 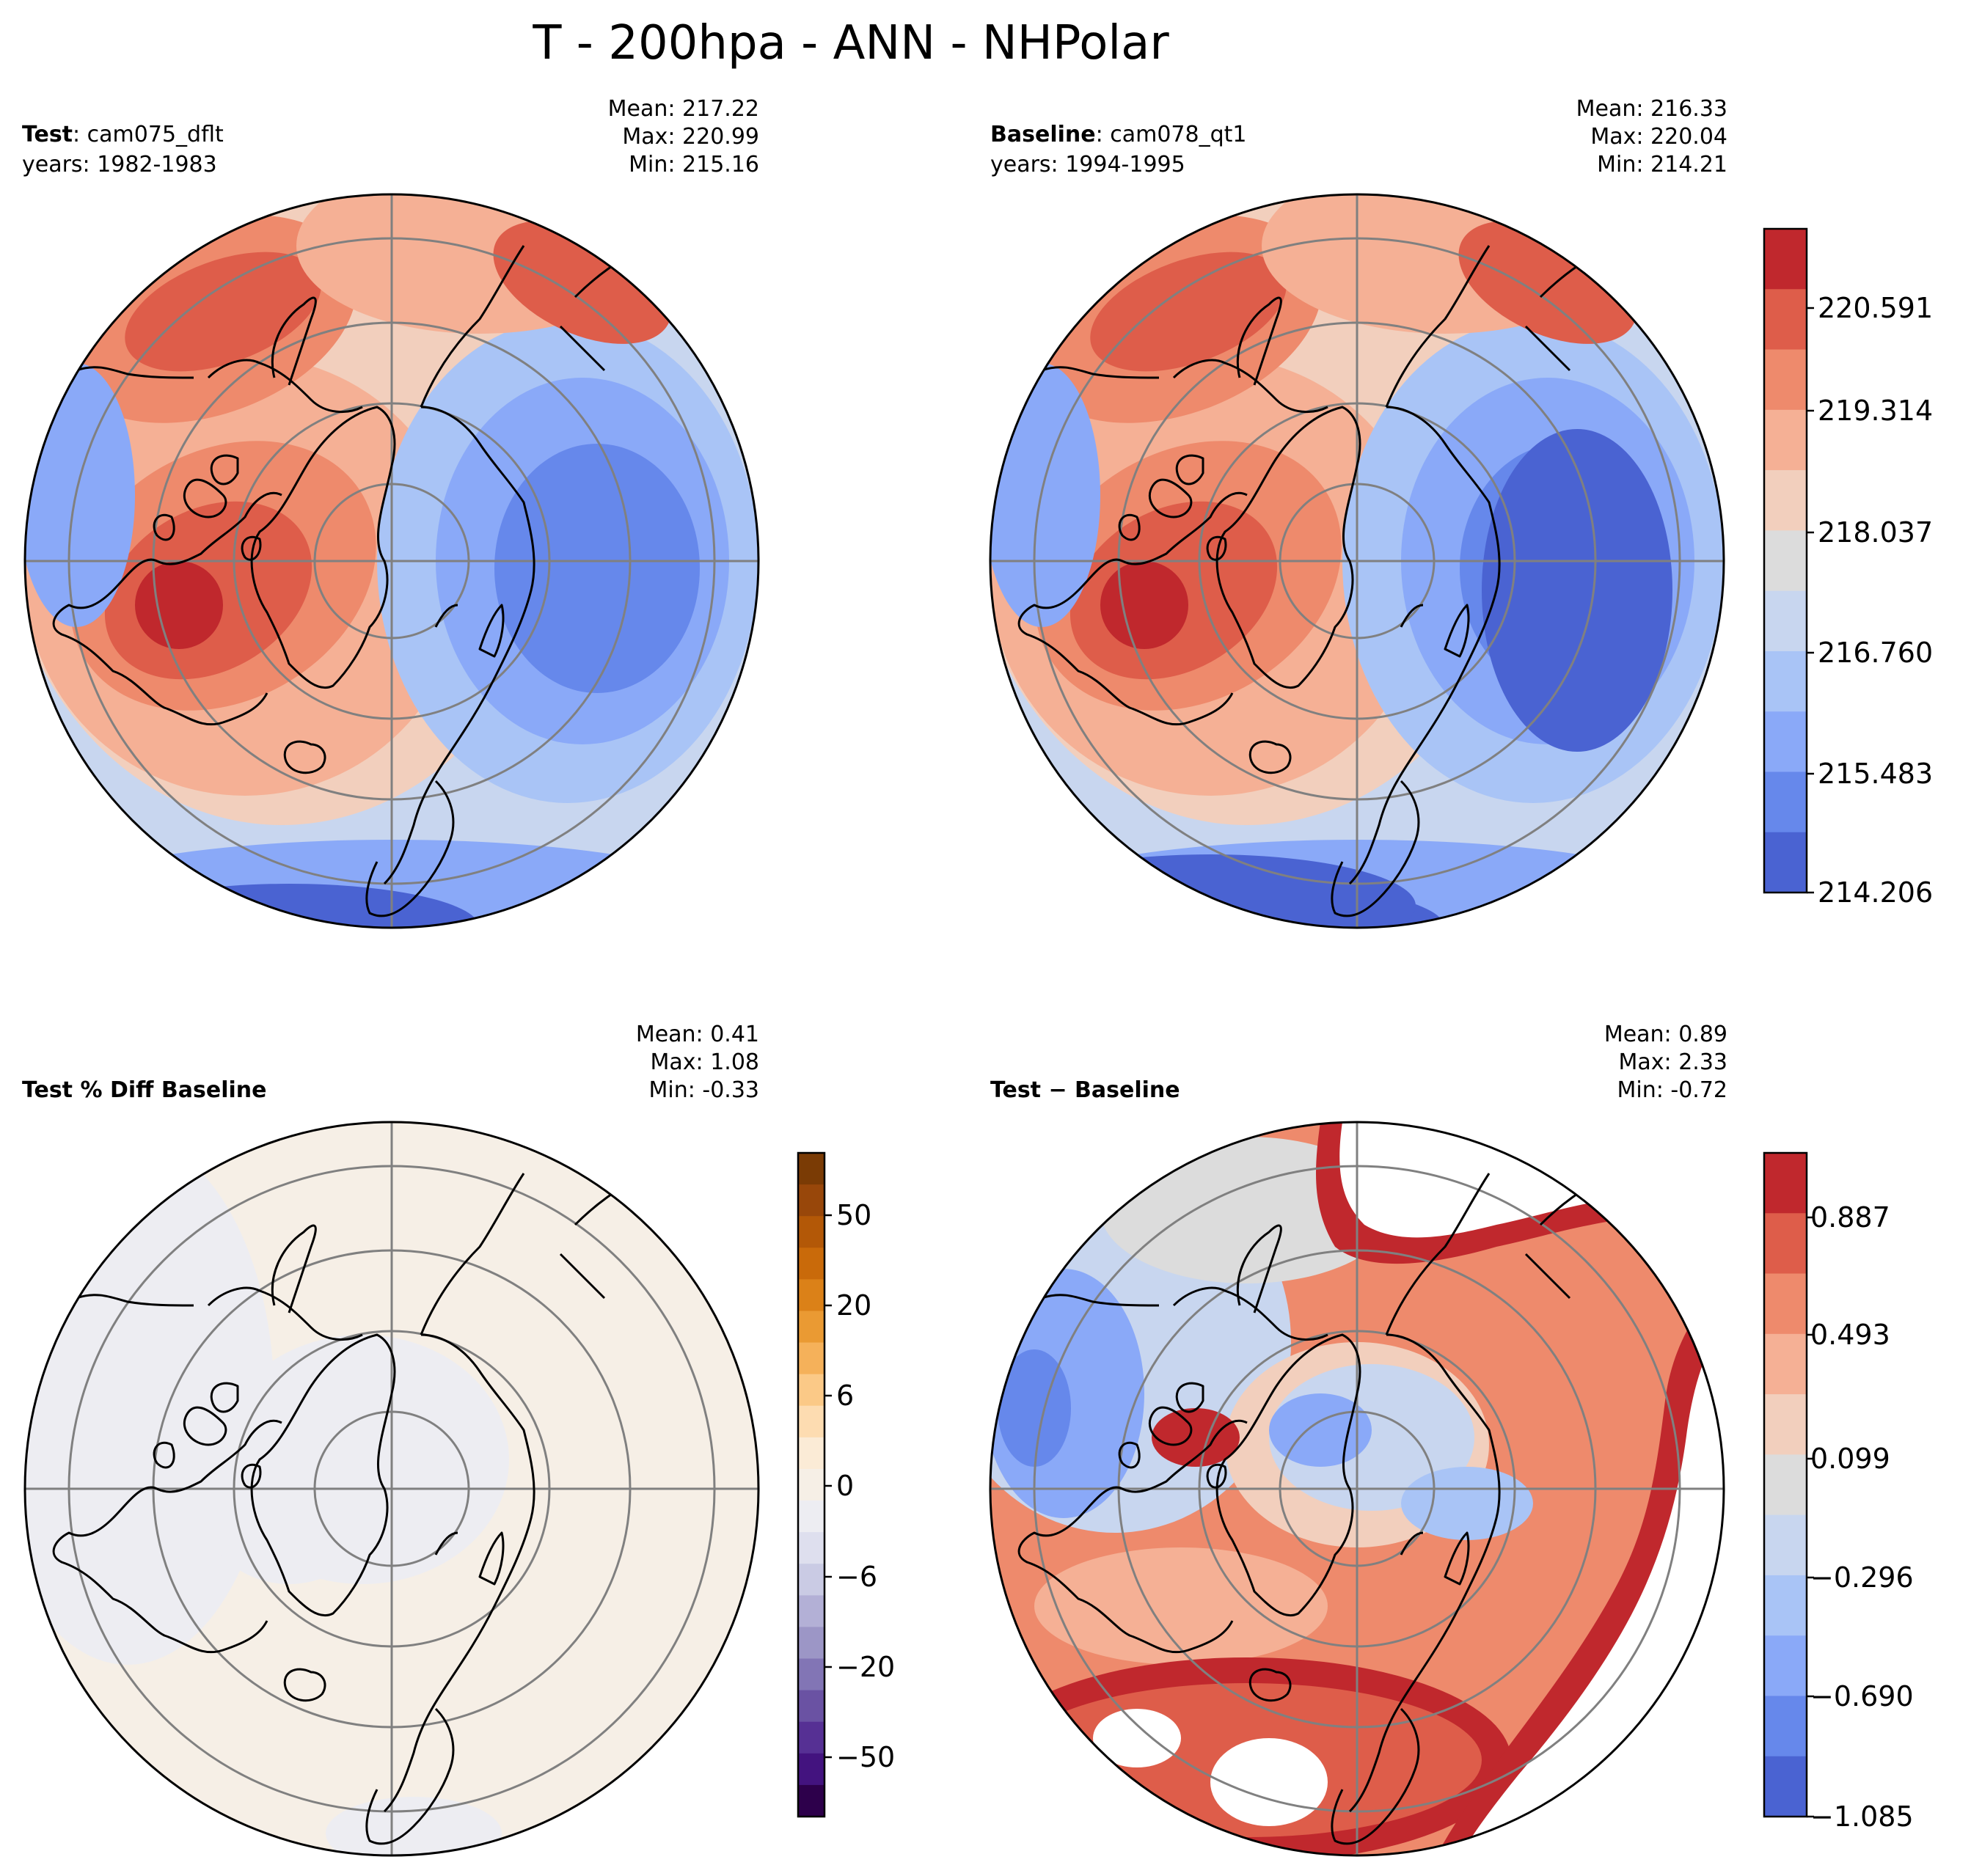 What do you see at coordinates (1651, 109) in the screenshot?
I see `panel-baseline-mean: Mean: 216.33` at bounding box center [1651, 109].